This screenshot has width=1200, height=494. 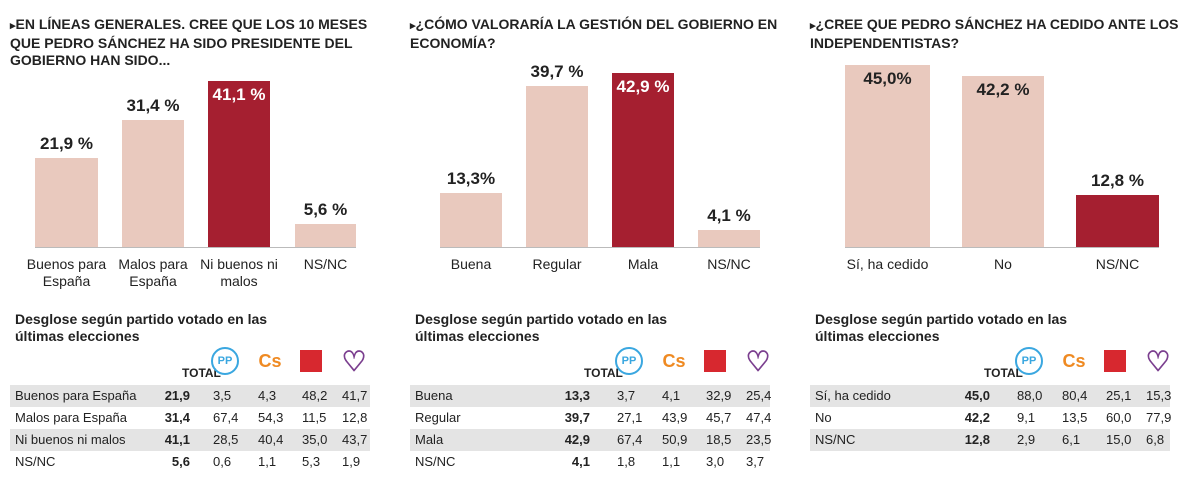 I want to click on data-label: 31,4 %, so click(x=153, y=105).